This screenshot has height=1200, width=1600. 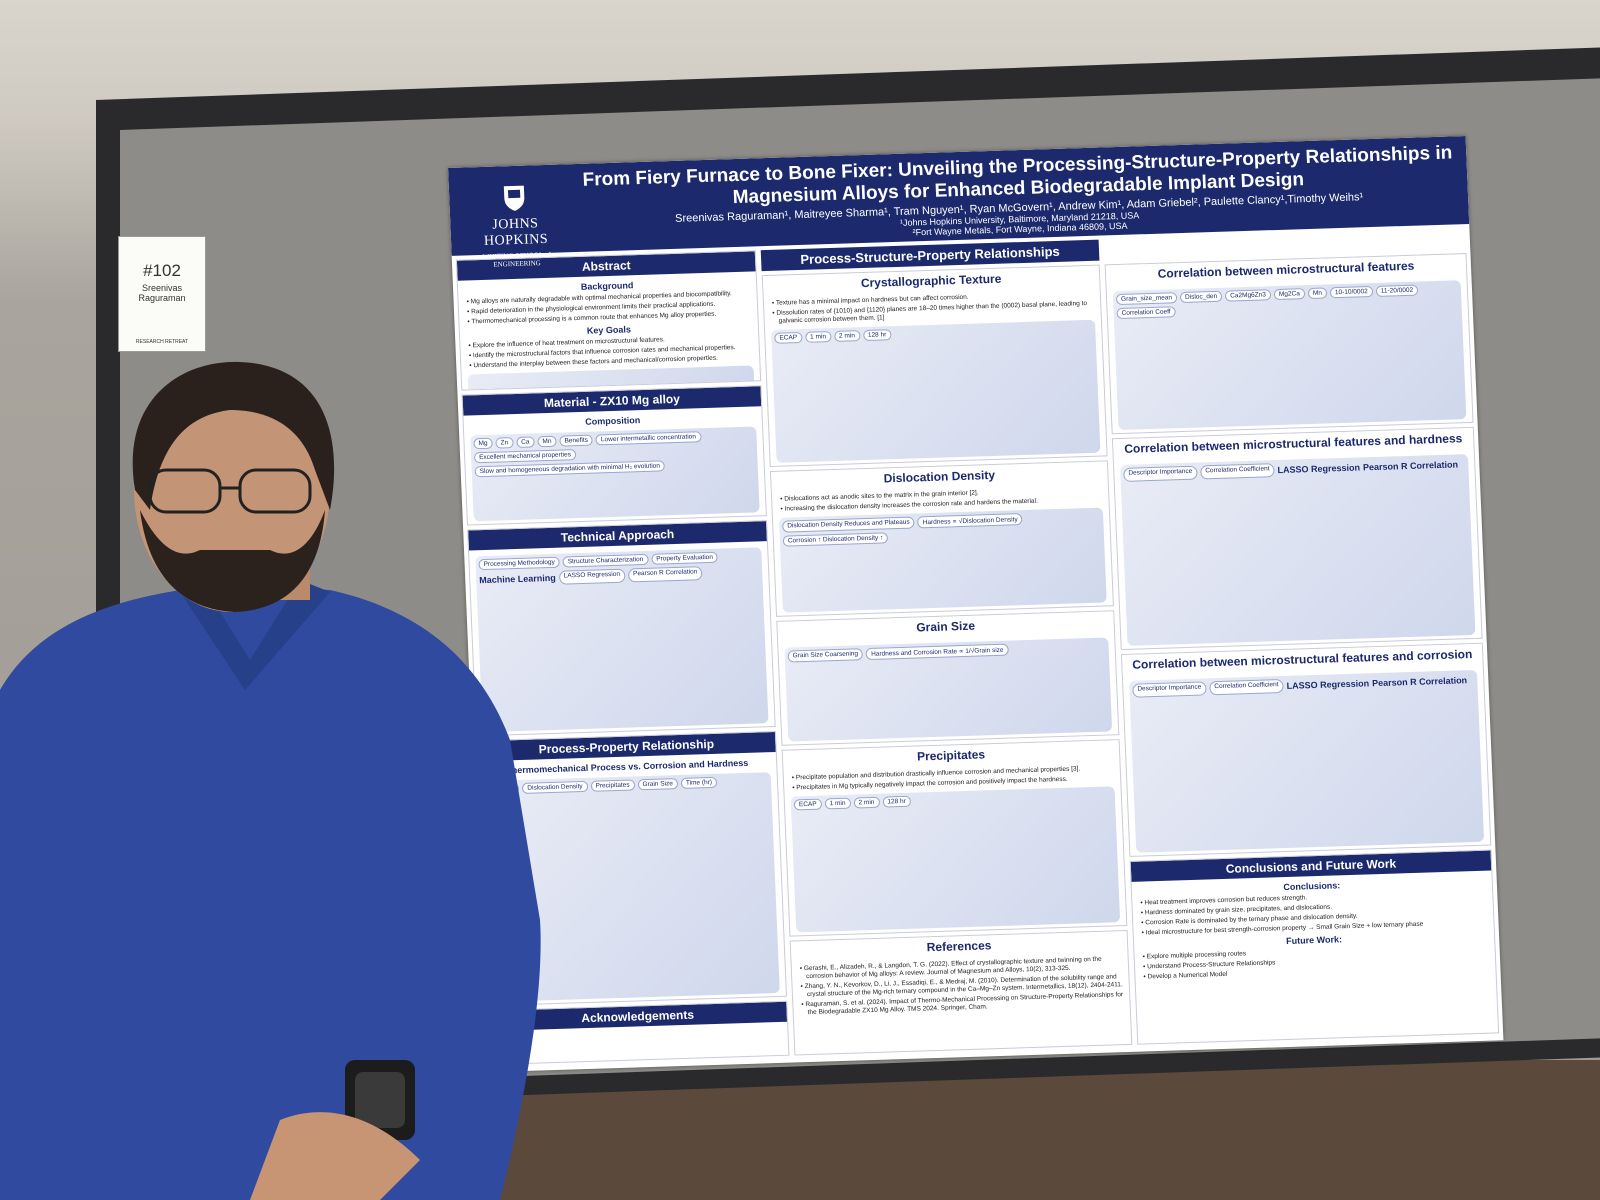 I want to click on figure-label: Hardness ∝ √Dislocation Density, so click(x=970, y=521).